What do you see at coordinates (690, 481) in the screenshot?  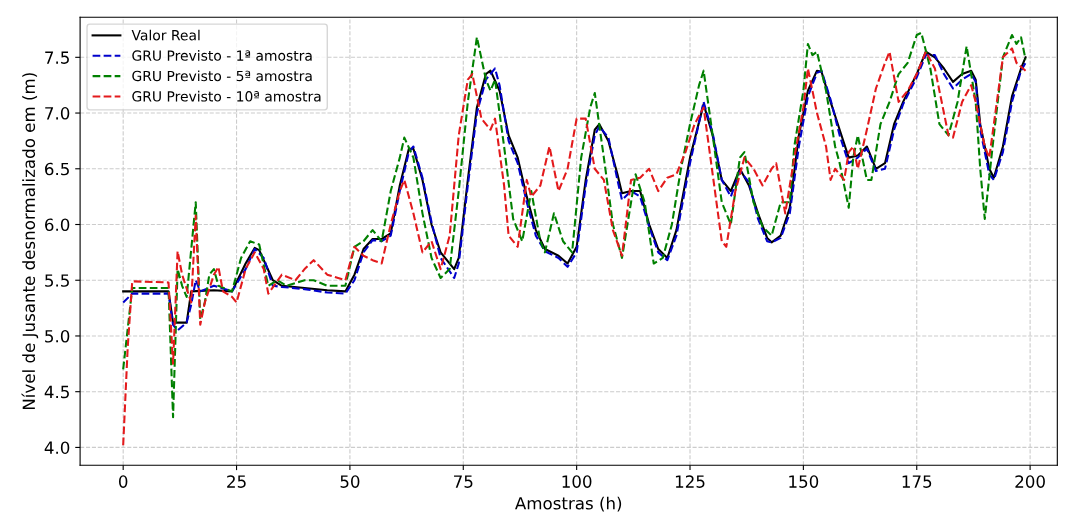 I see `x-tick-label: 125` at bounding box center [690, 481].